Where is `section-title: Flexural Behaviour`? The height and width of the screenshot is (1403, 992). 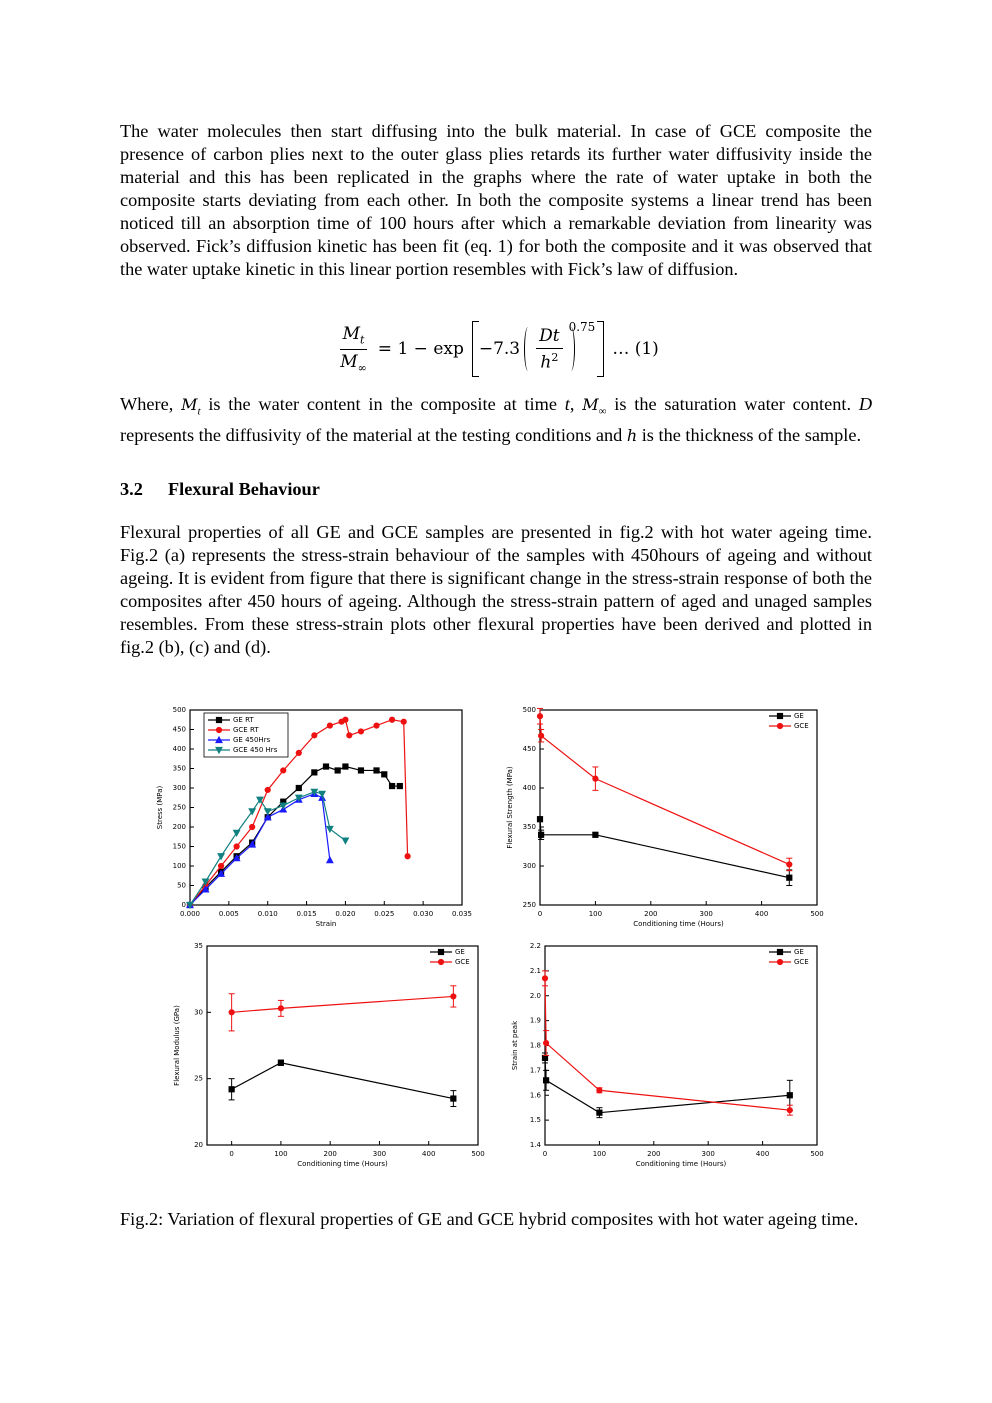 section-title: Flexural Behaviour is located at coordinates (244, 489).